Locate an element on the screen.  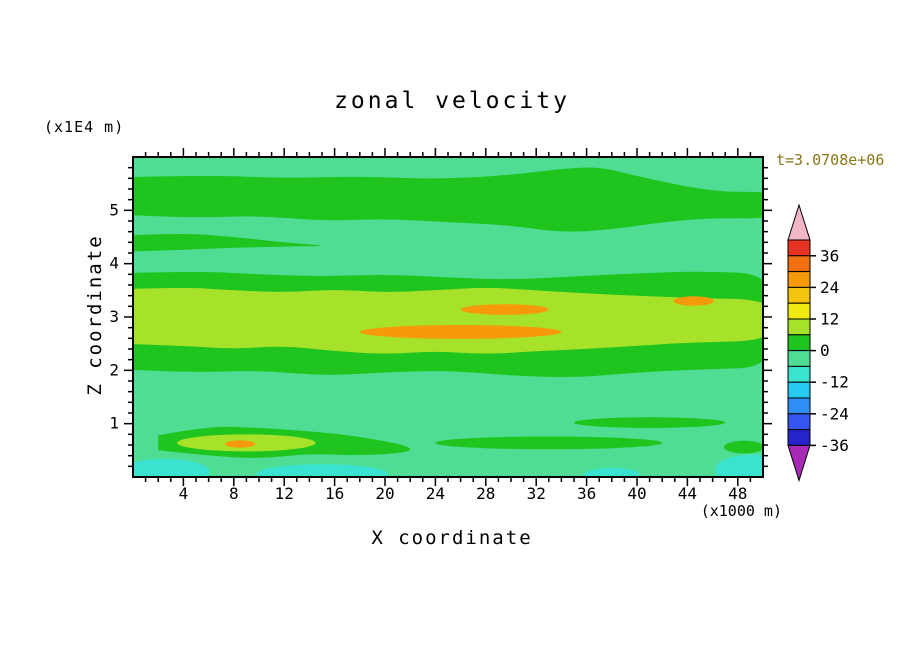
colorbar-label: -24 is located at coordinates (834, 413).